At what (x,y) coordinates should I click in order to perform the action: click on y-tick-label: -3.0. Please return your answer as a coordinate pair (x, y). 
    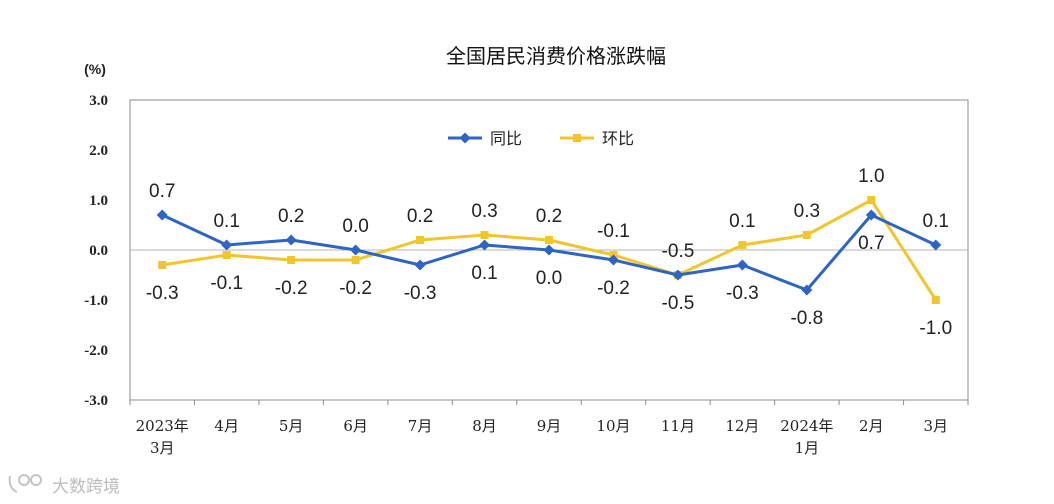
    Looking at the image, I should click on (96, 401).